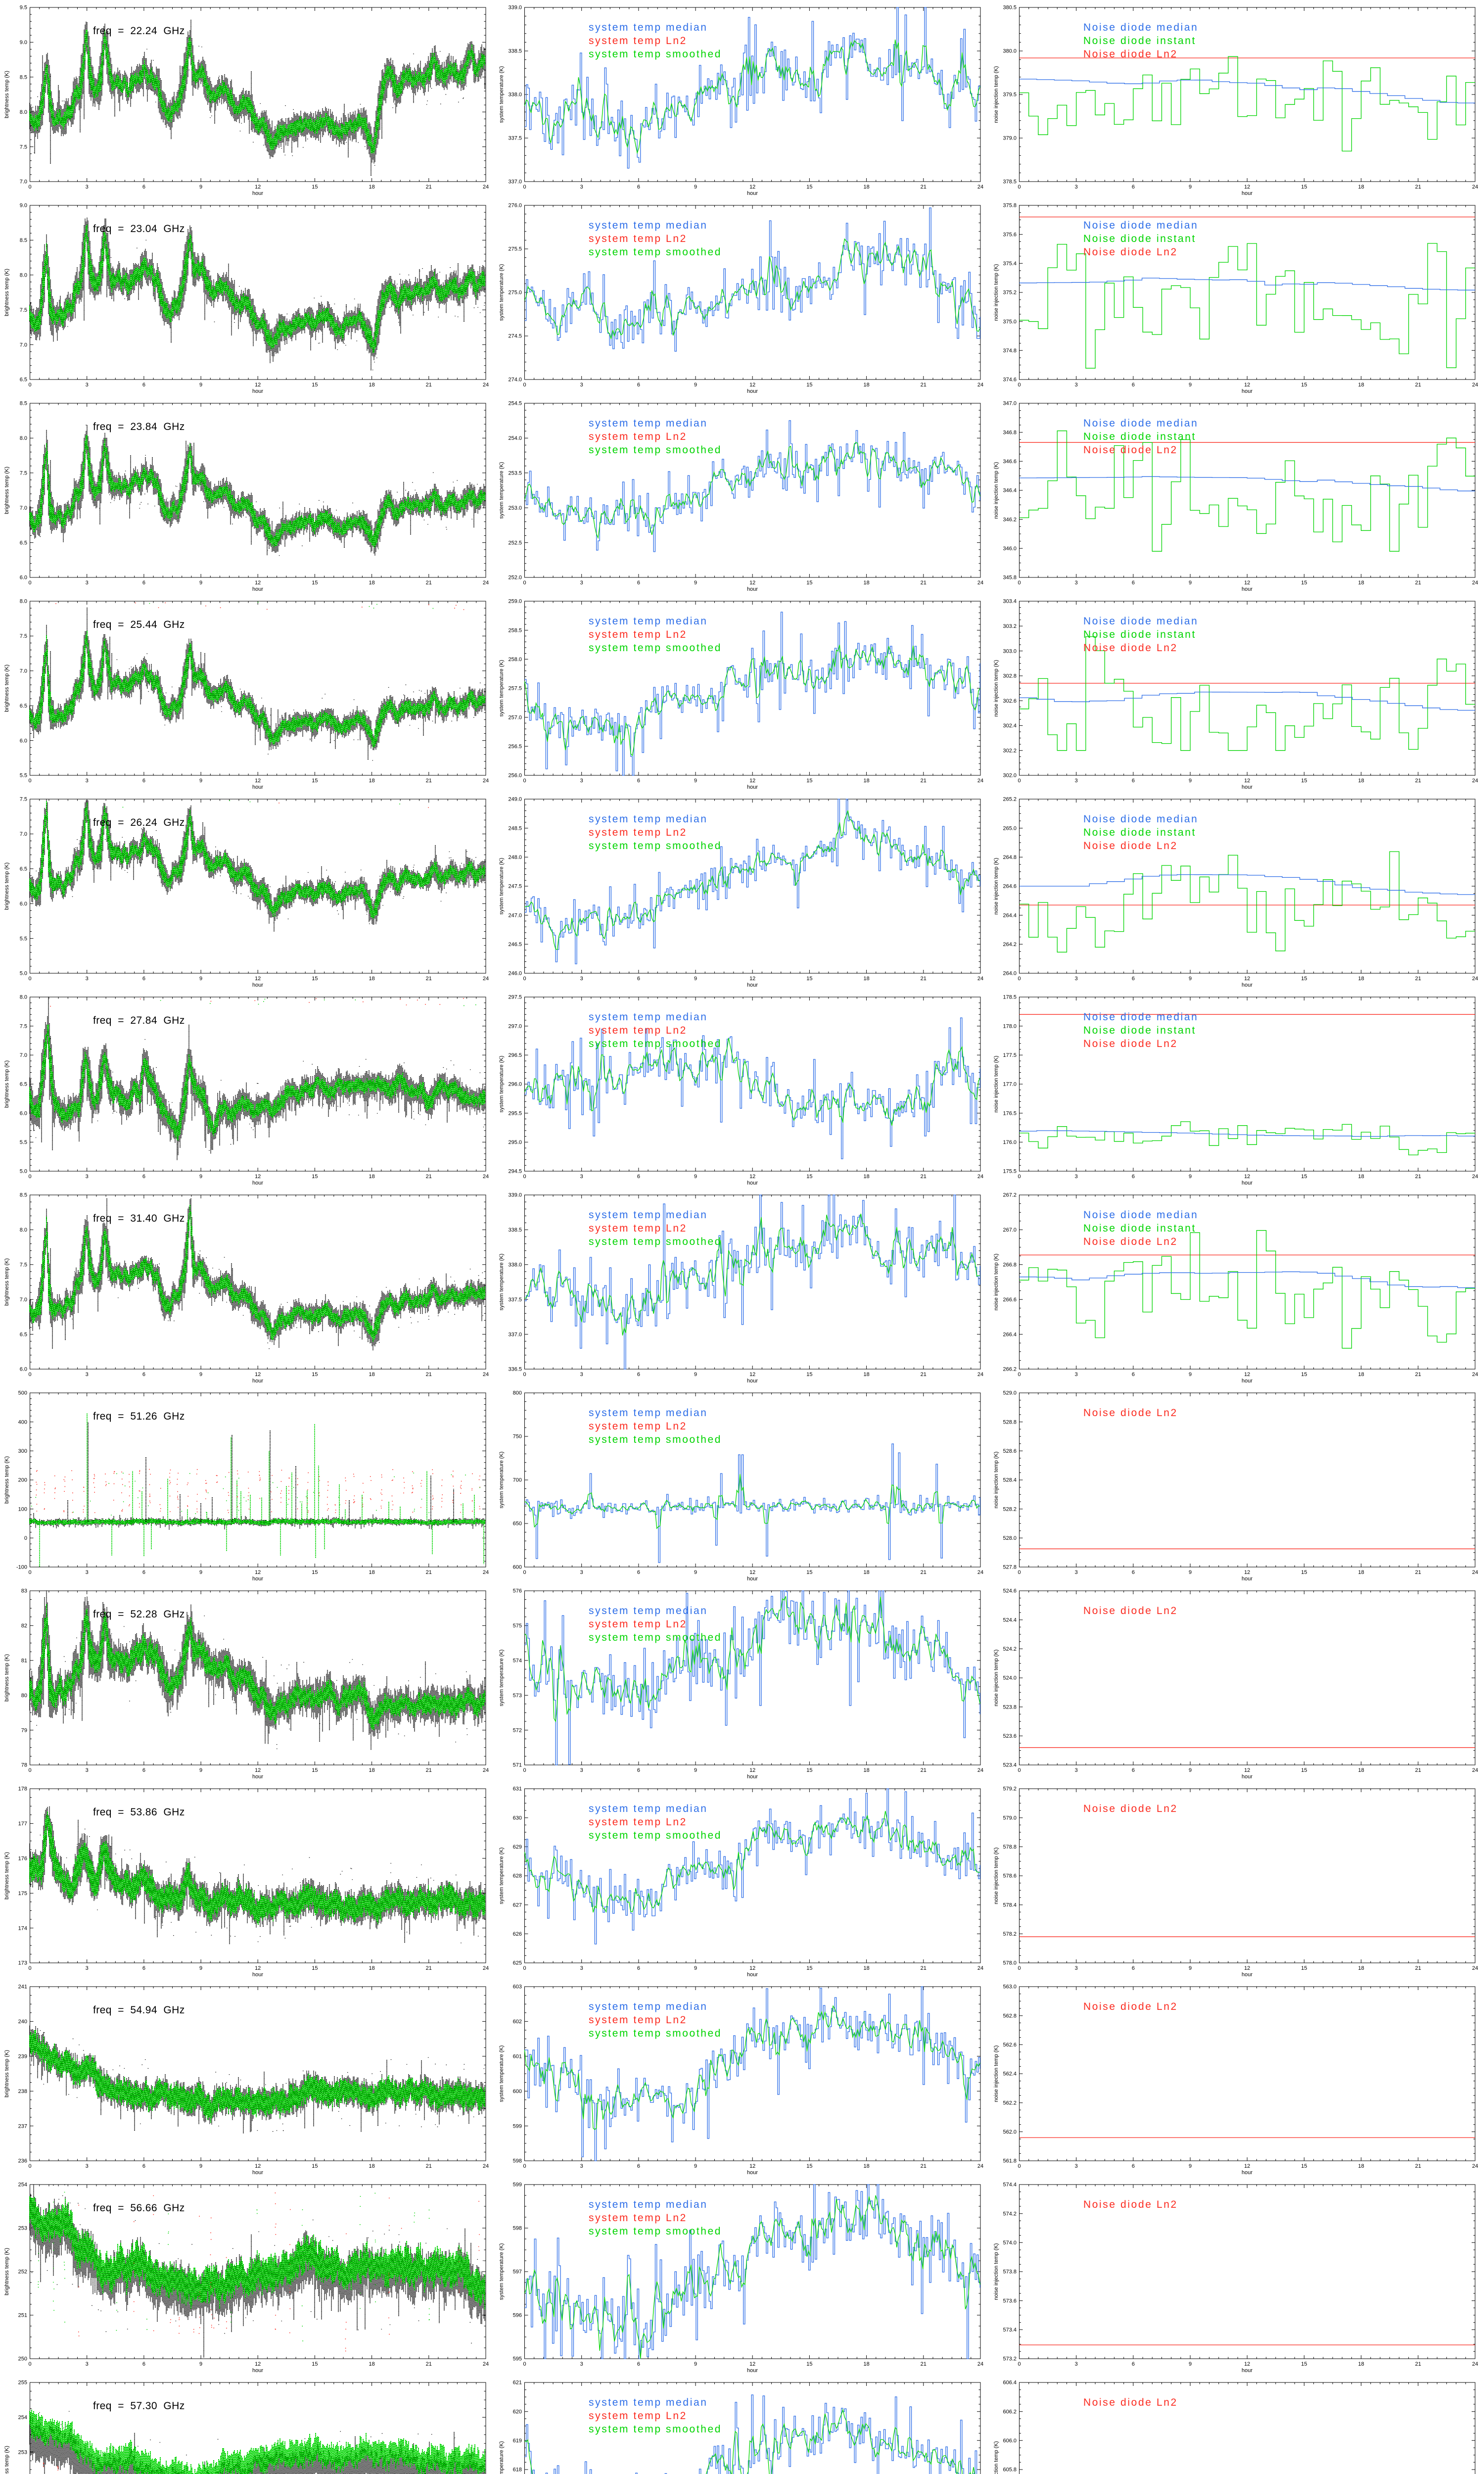  Describe the element at coordinates (517, 1987) in the screenshot. I see `svg-text: 603` at that location.